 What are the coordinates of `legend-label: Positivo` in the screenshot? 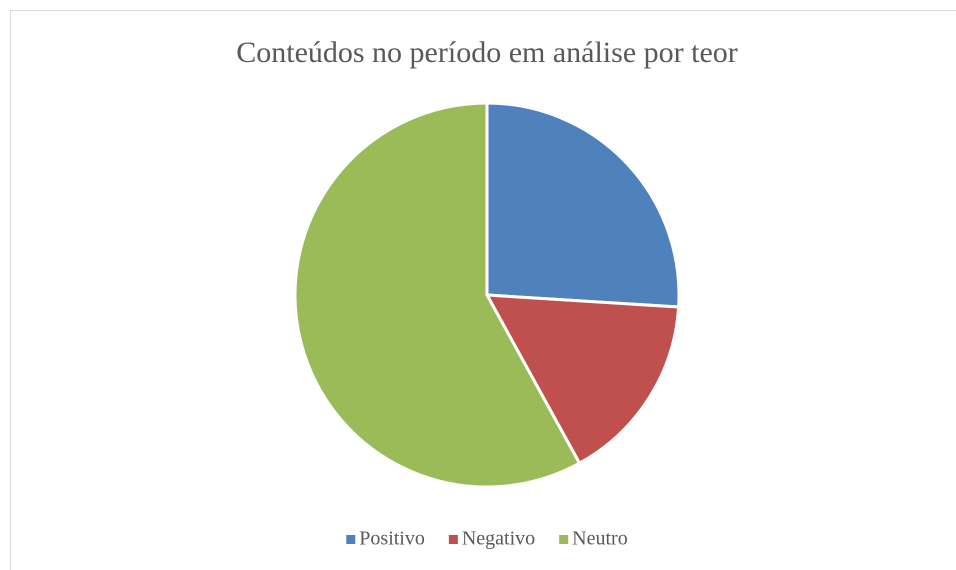 It's located at (392, 539).